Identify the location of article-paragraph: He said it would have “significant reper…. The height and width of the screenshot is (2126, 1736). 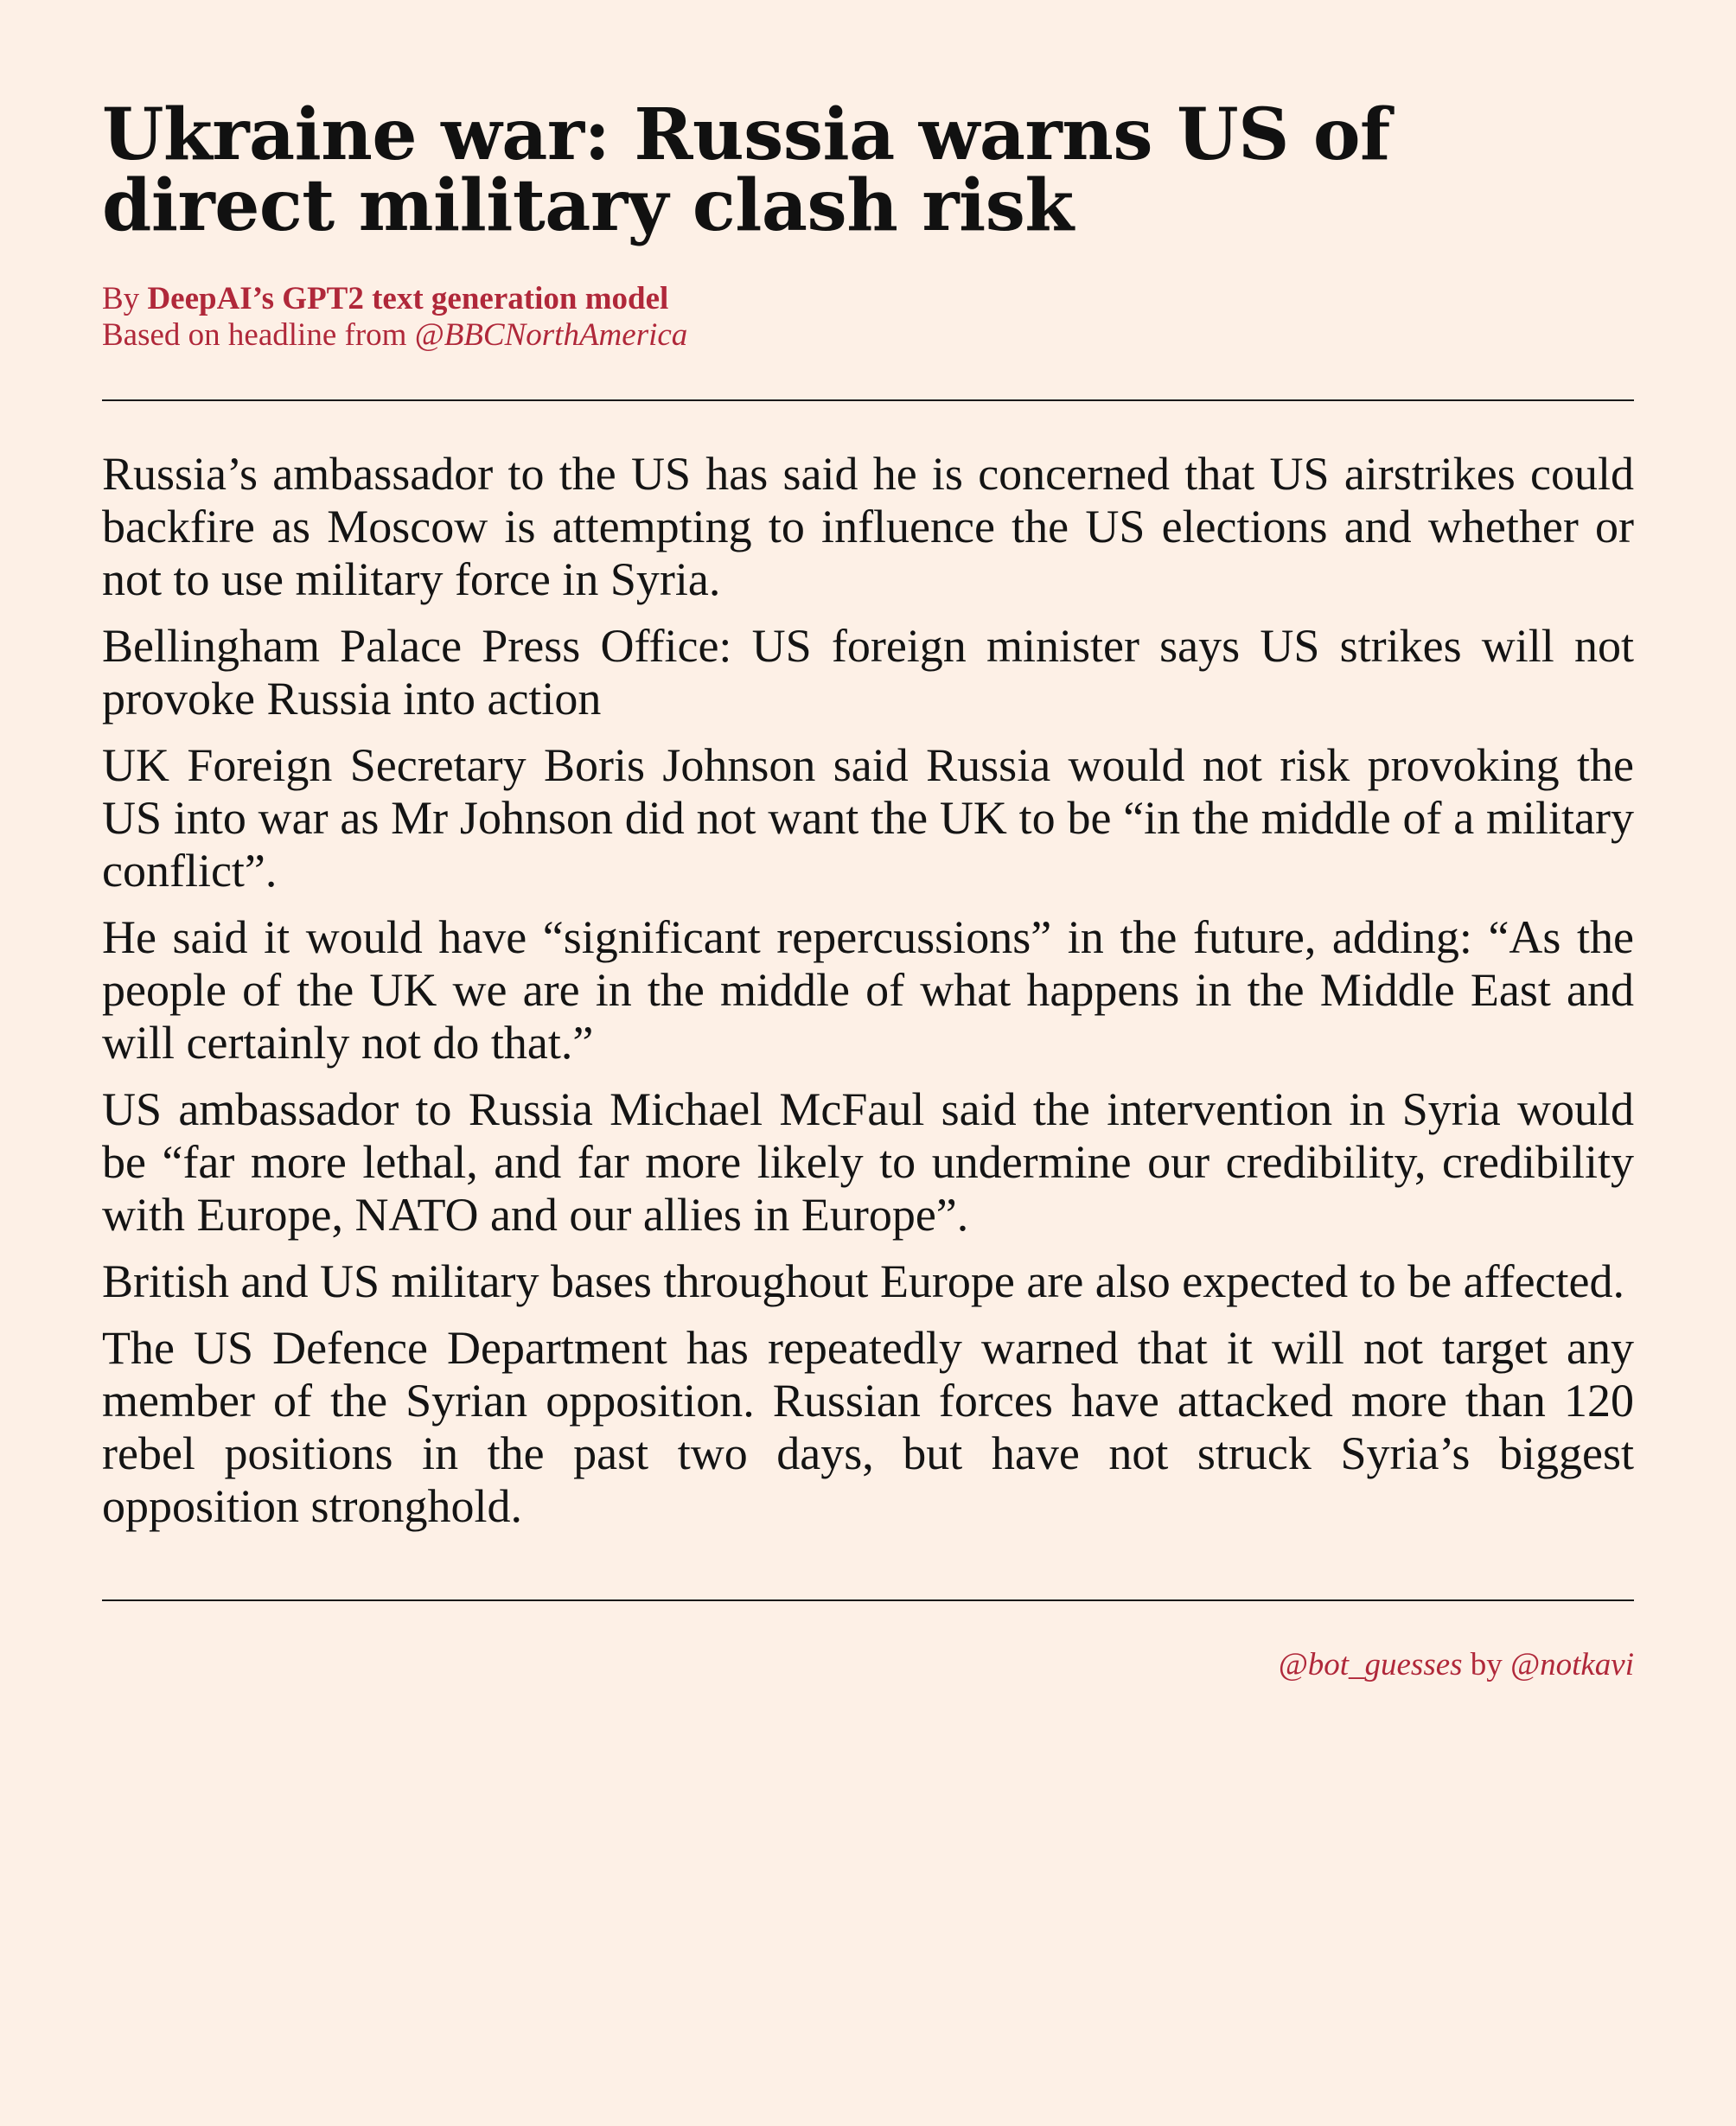
(868, 990).